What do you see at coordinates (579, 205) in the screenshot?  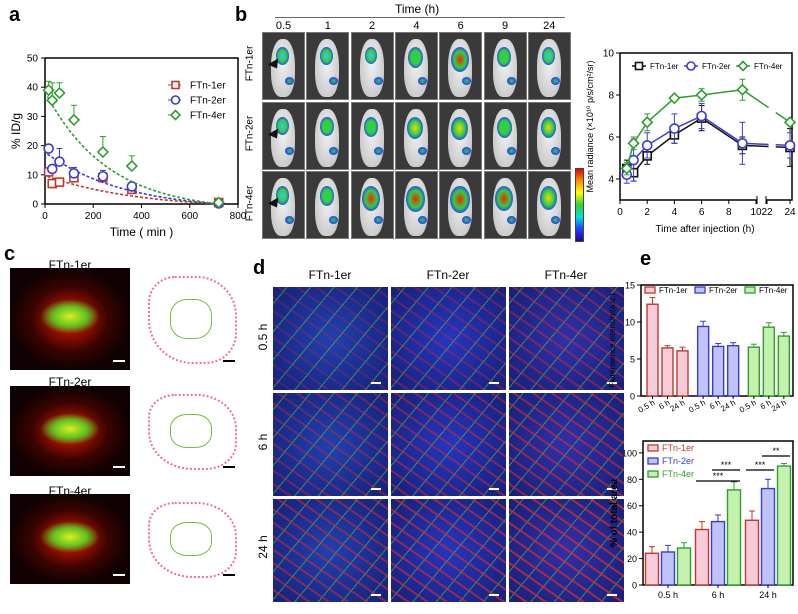 I see `colorbar` at bounding box center [579, 205].